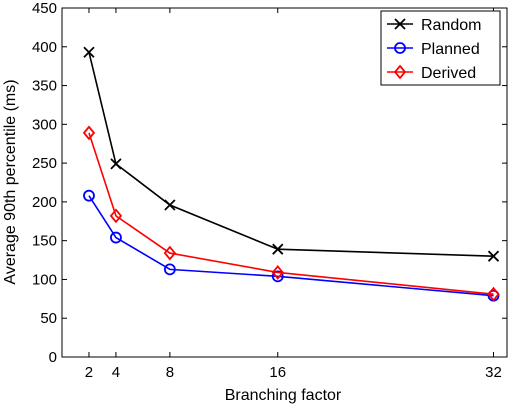 The image size is (509, 409). What do you see at coordinates (48, 318) in the screenshot?
I see `y-tick-label: 50` at bounding box center [48, 318].